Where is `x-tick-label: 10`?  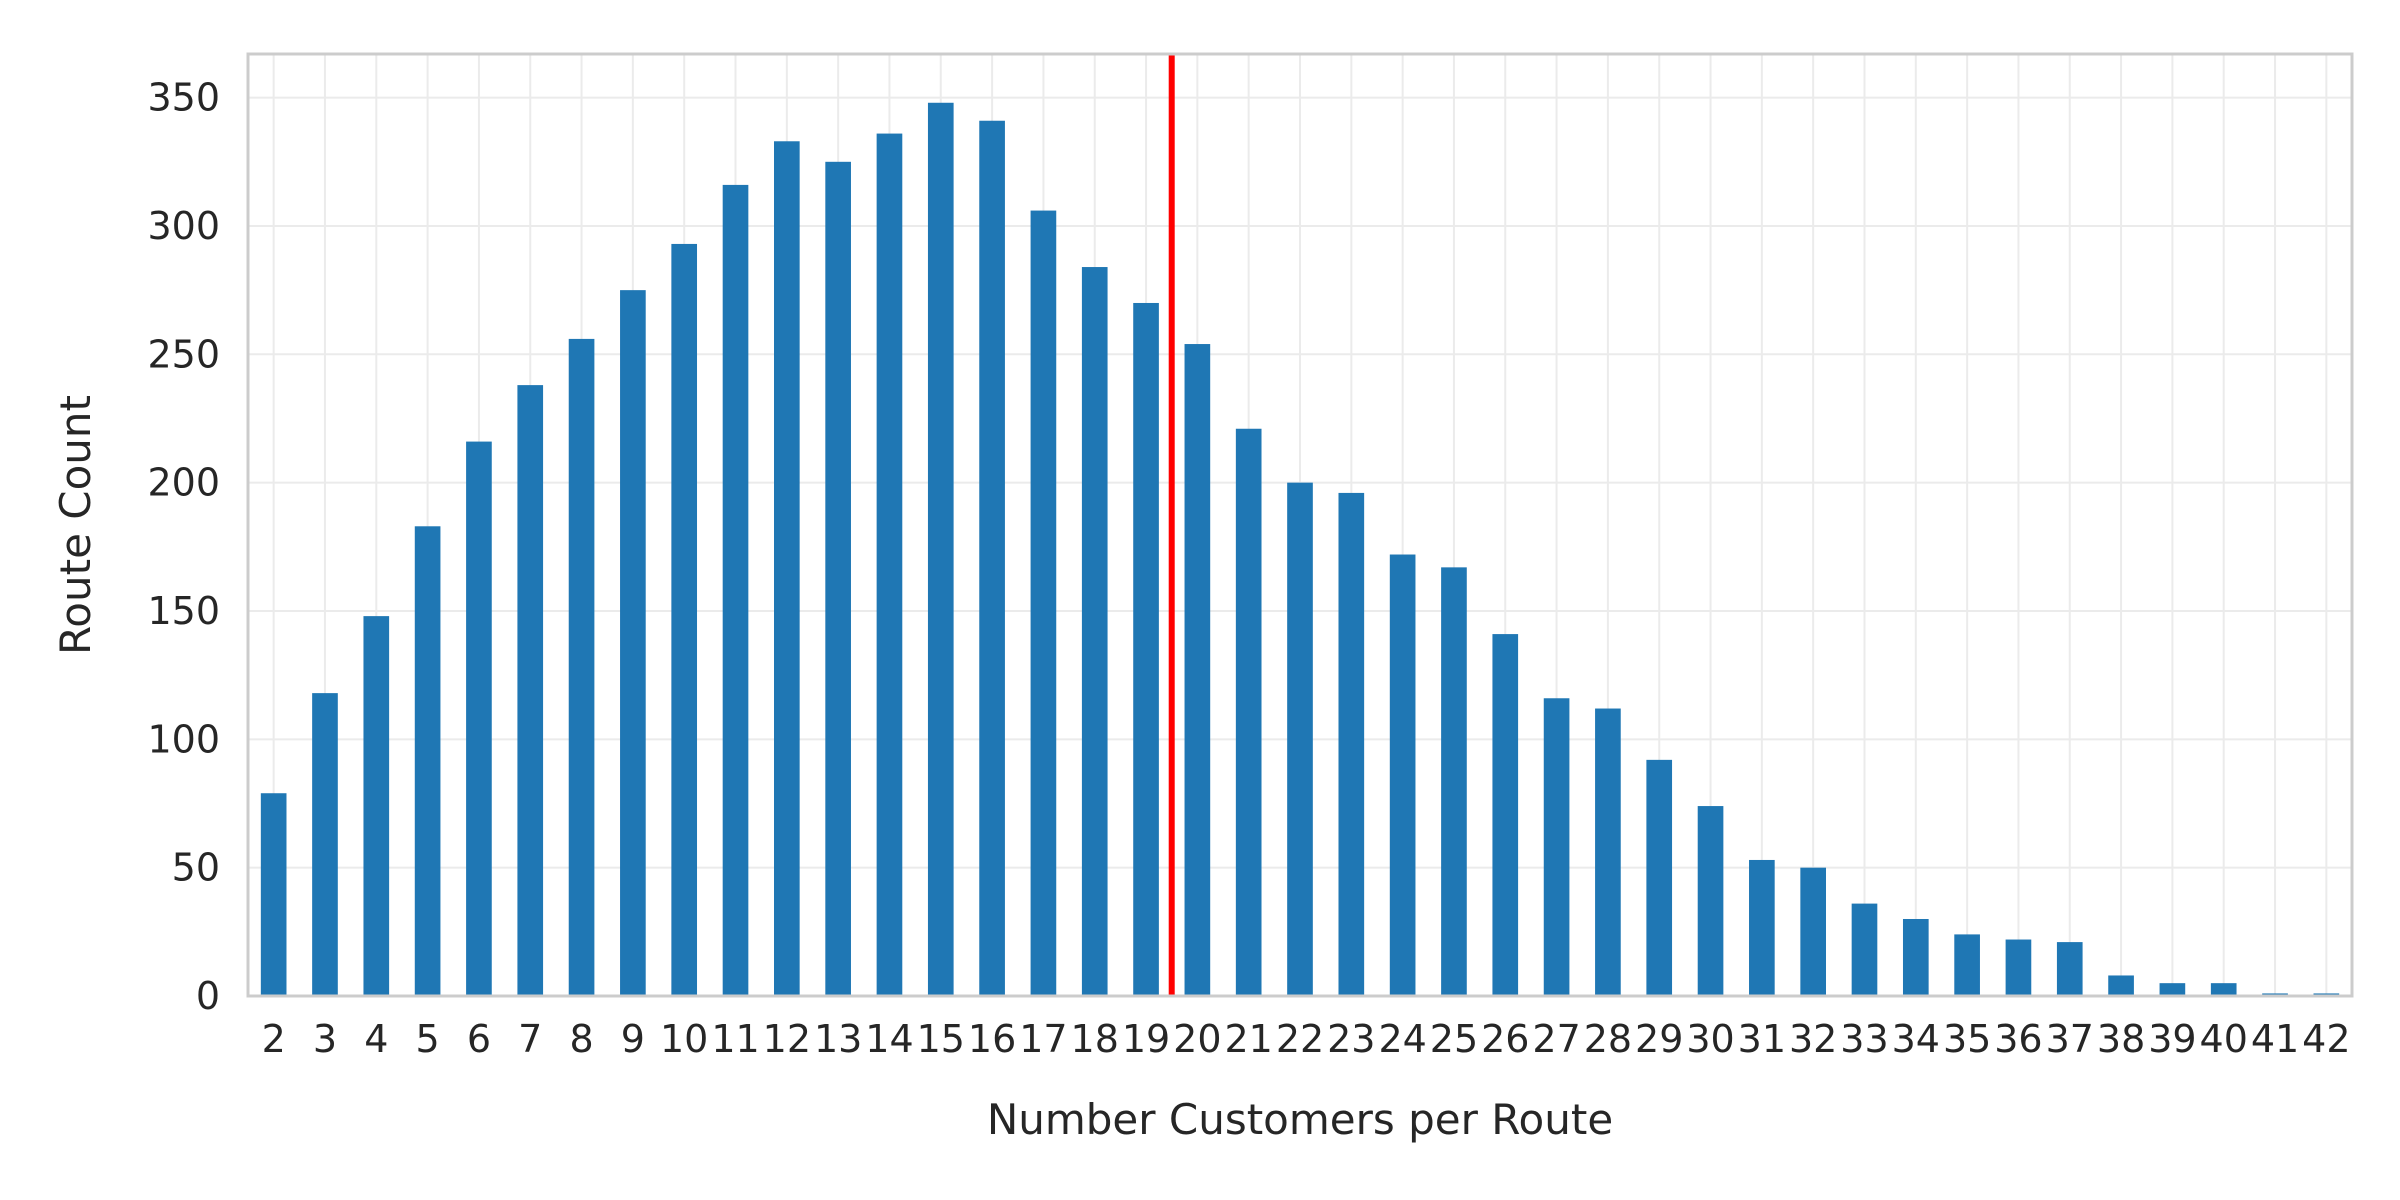
x-tick-label: 10 is located at coordinates (684, 1039).